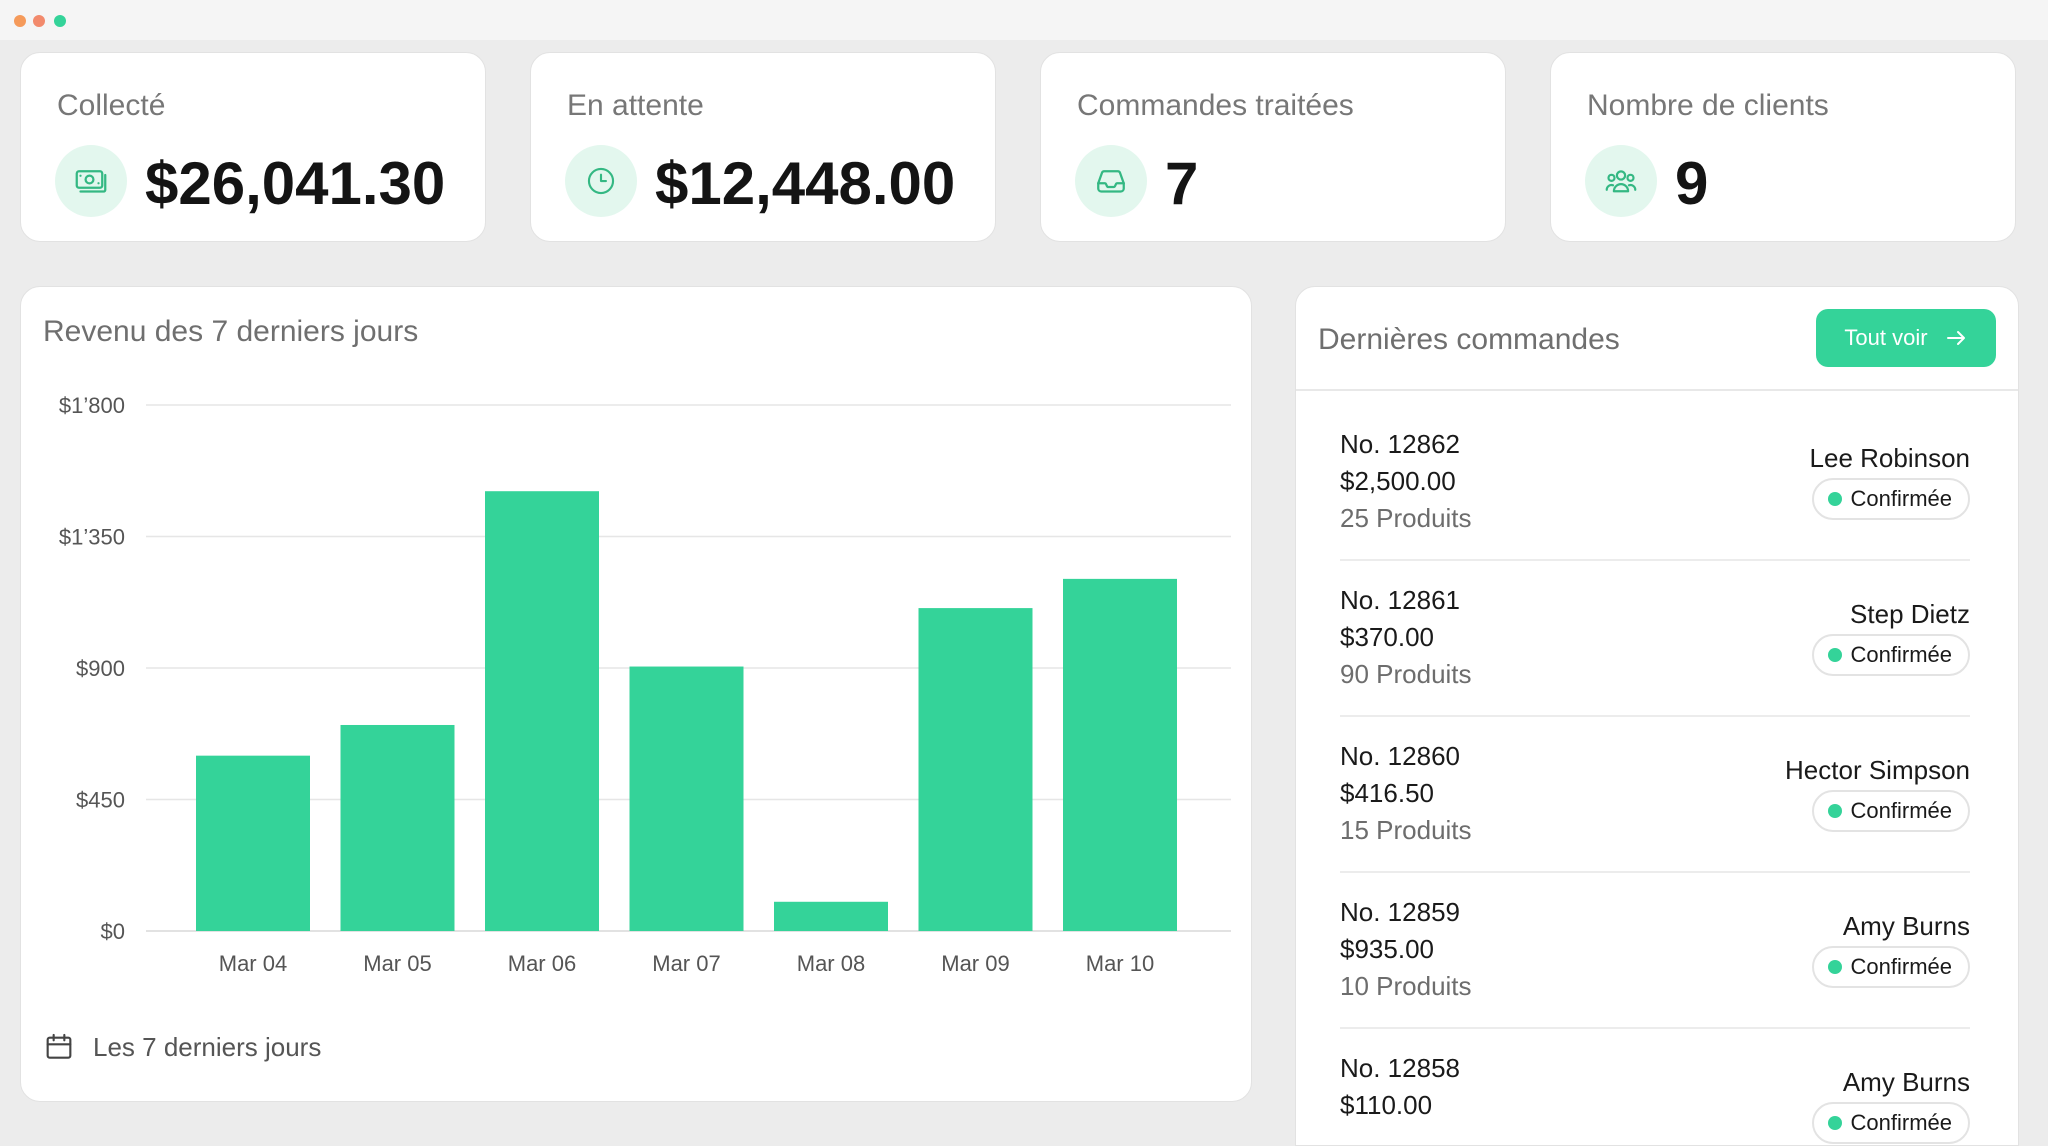  What do you see at coordinates (1910, 614) in the screenshot?
I see `order-customer: Step Dietz` at bounding box center [1910, 614].